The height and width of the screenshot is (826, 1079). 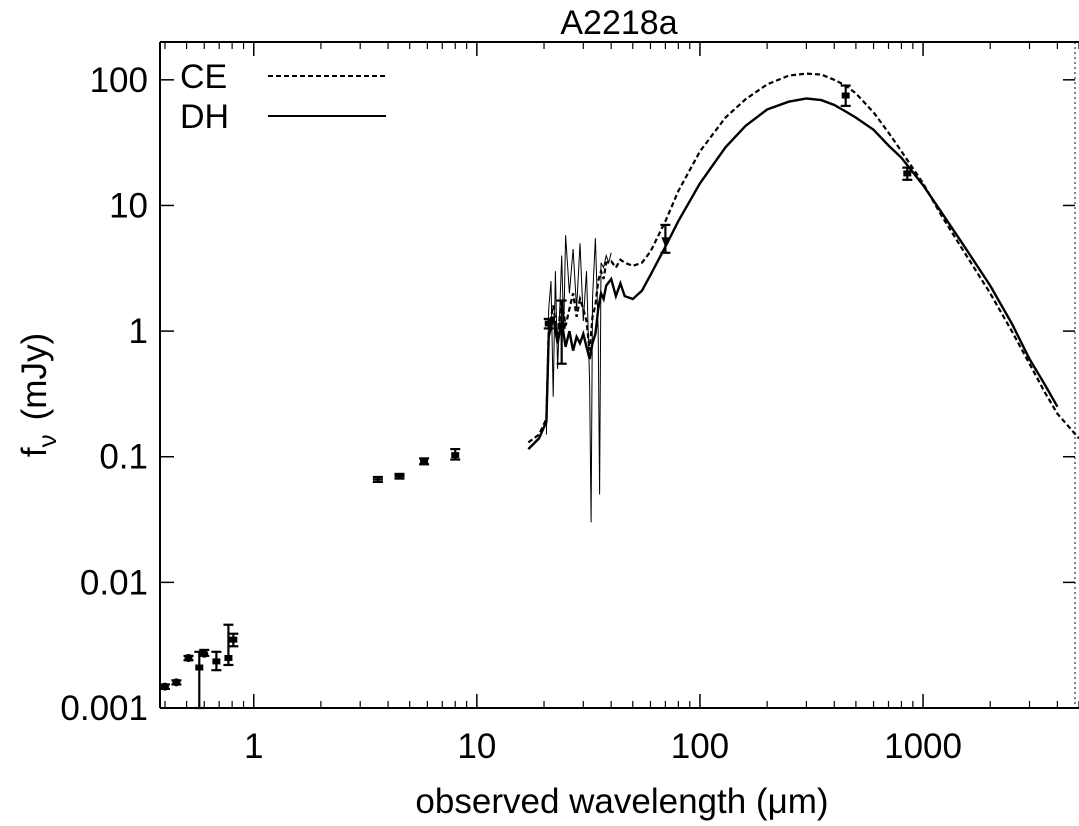 What do you see at coordinates (253, 746) in the screenshot?
I see `x-tick-label: 1` at bounding box center [253, 746].